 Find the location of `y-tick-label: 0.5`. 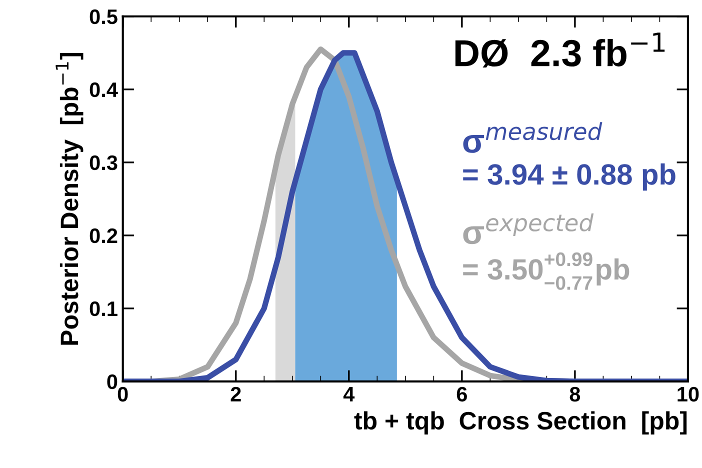

y-tick-label: 0.5 is located at coordinates (104, 16).